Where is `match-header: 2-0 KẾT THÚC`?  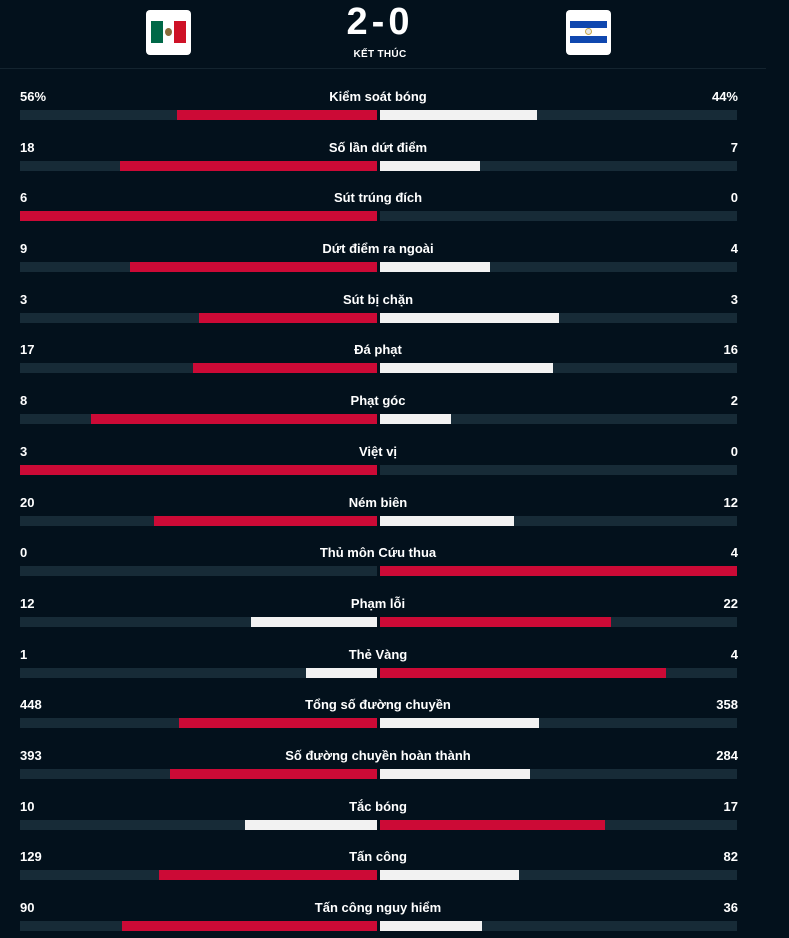
match-header: 2-0 KẾT THÚC is located at coordinates (383, 34).